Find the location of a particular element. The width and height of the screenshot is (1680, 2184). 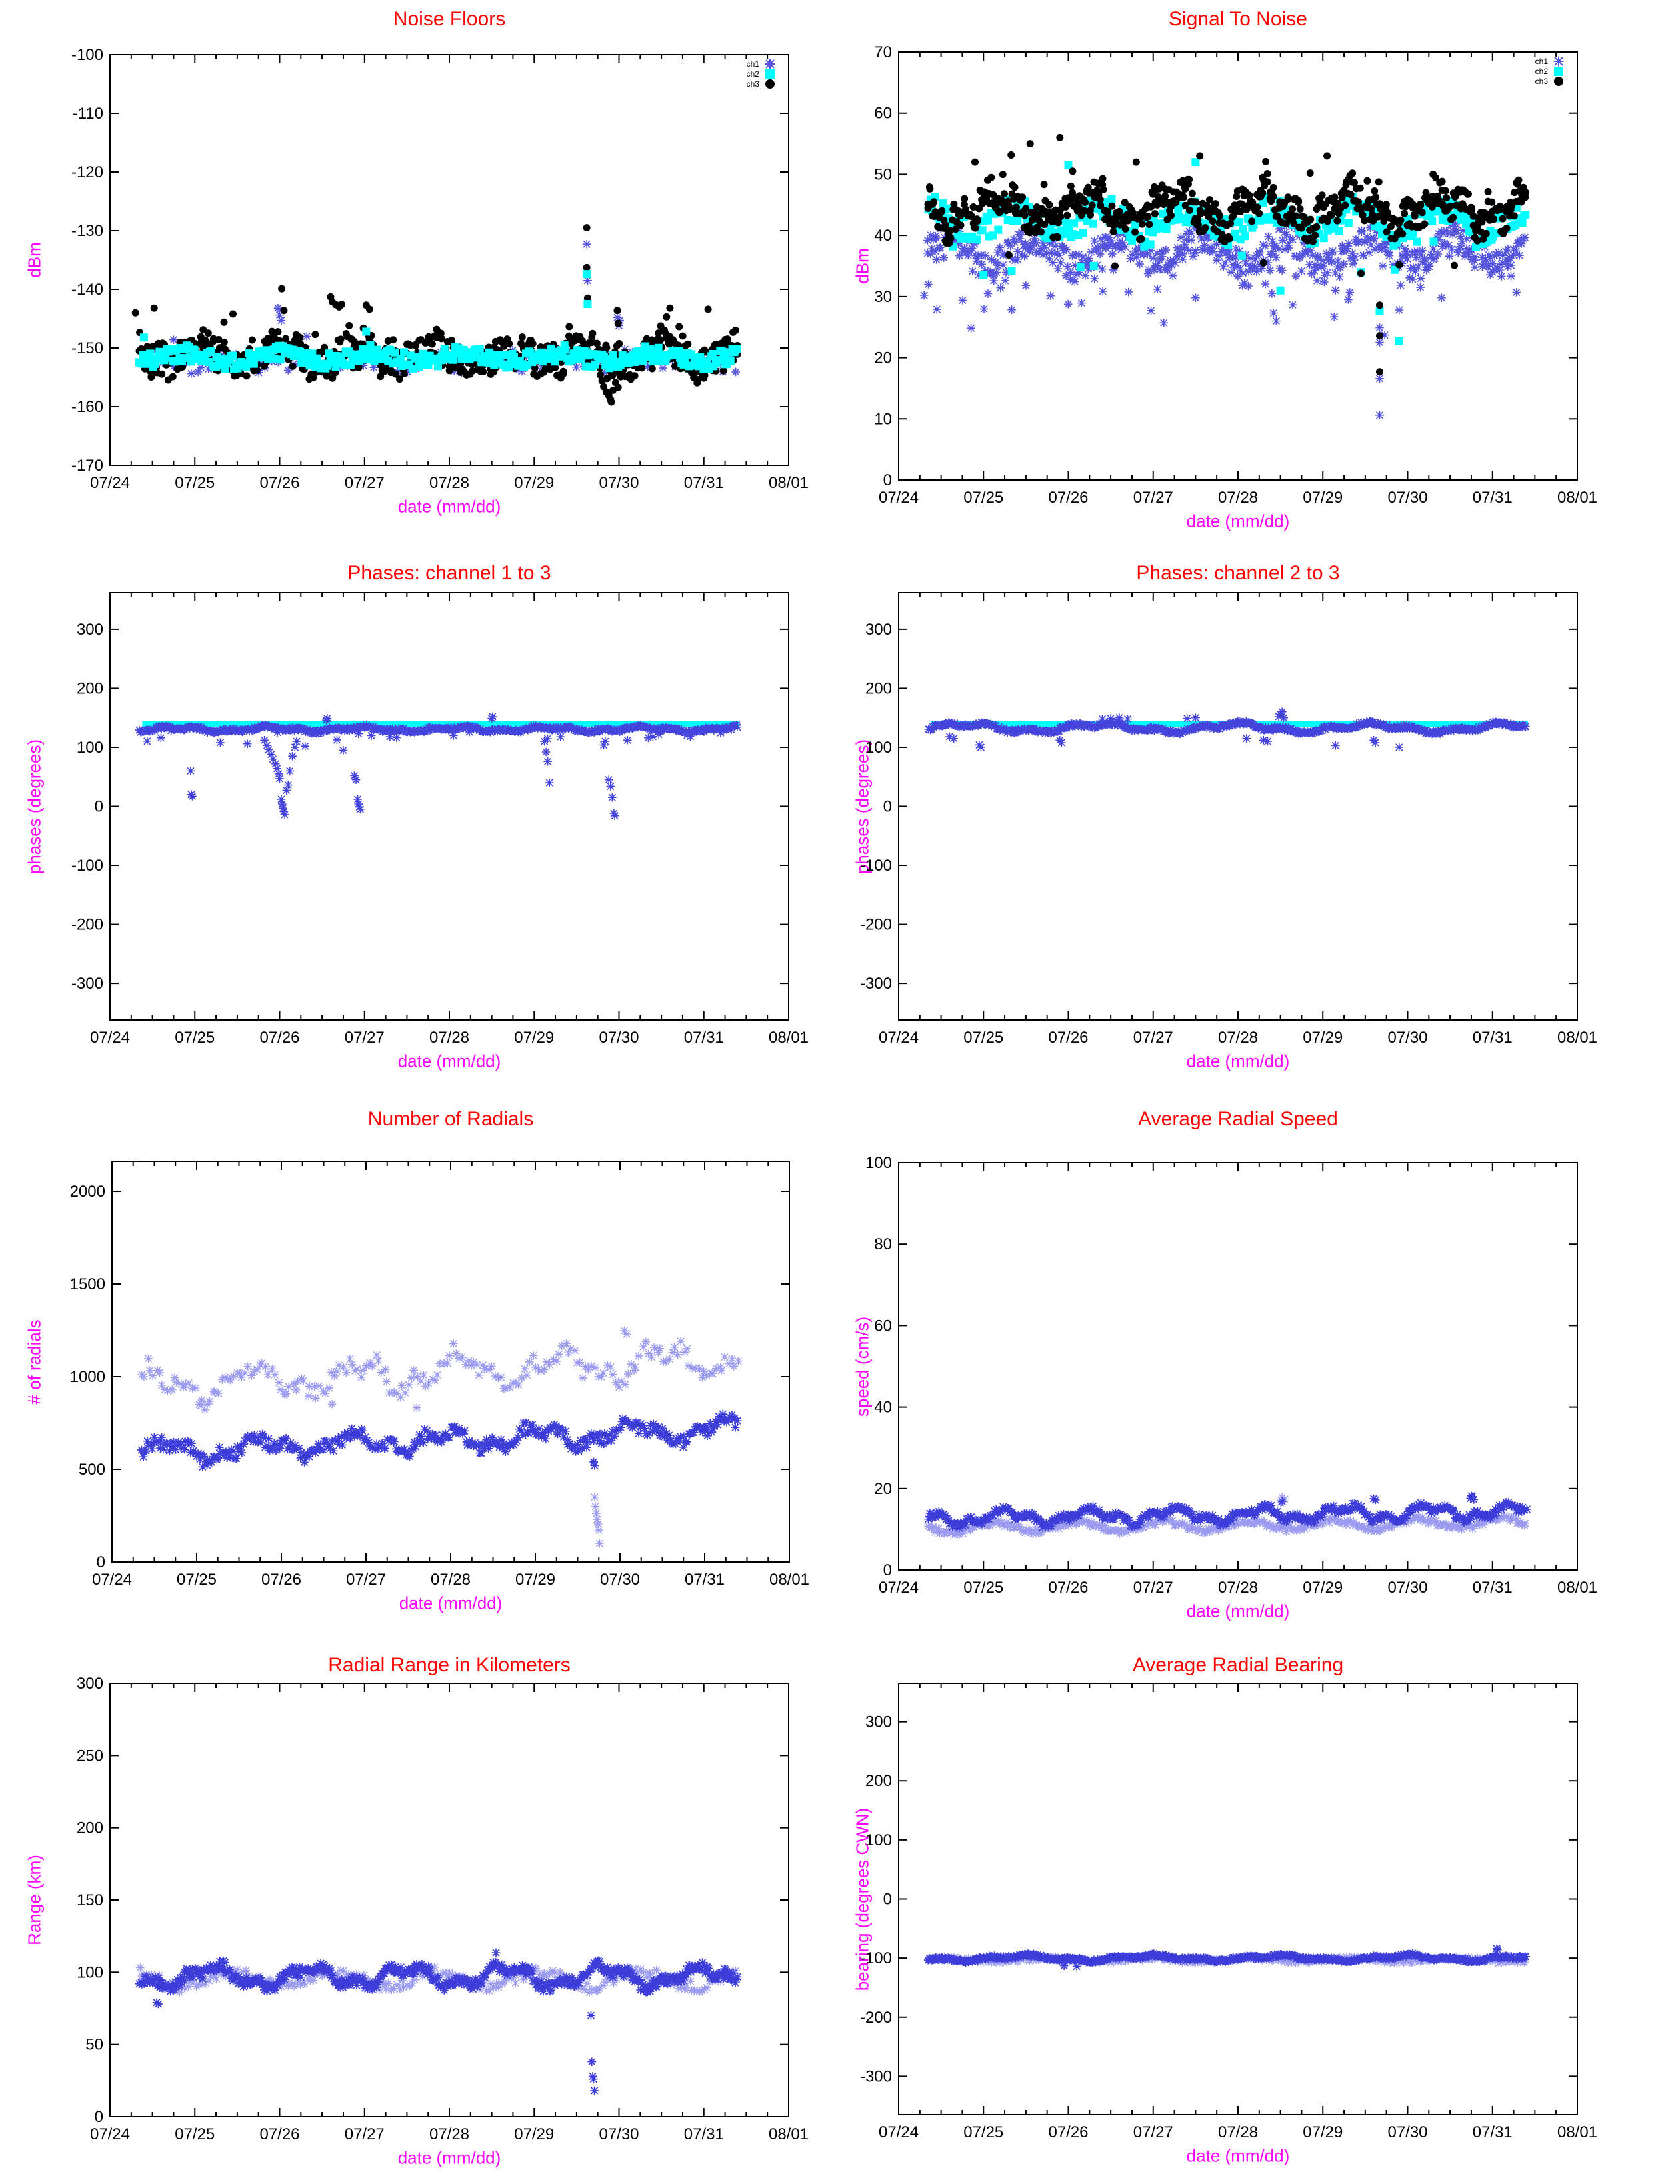

y-tick-label: -140 is located at coordinates (87, 290).